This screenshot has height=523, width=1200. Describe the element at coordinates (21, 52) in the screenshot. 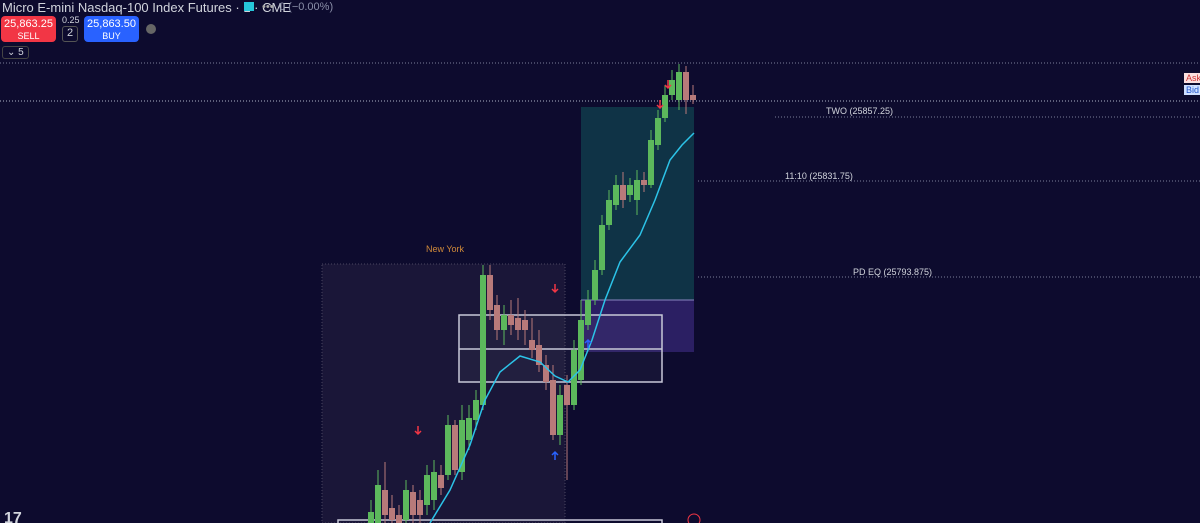

I see `indicator-count: 5` at that location.